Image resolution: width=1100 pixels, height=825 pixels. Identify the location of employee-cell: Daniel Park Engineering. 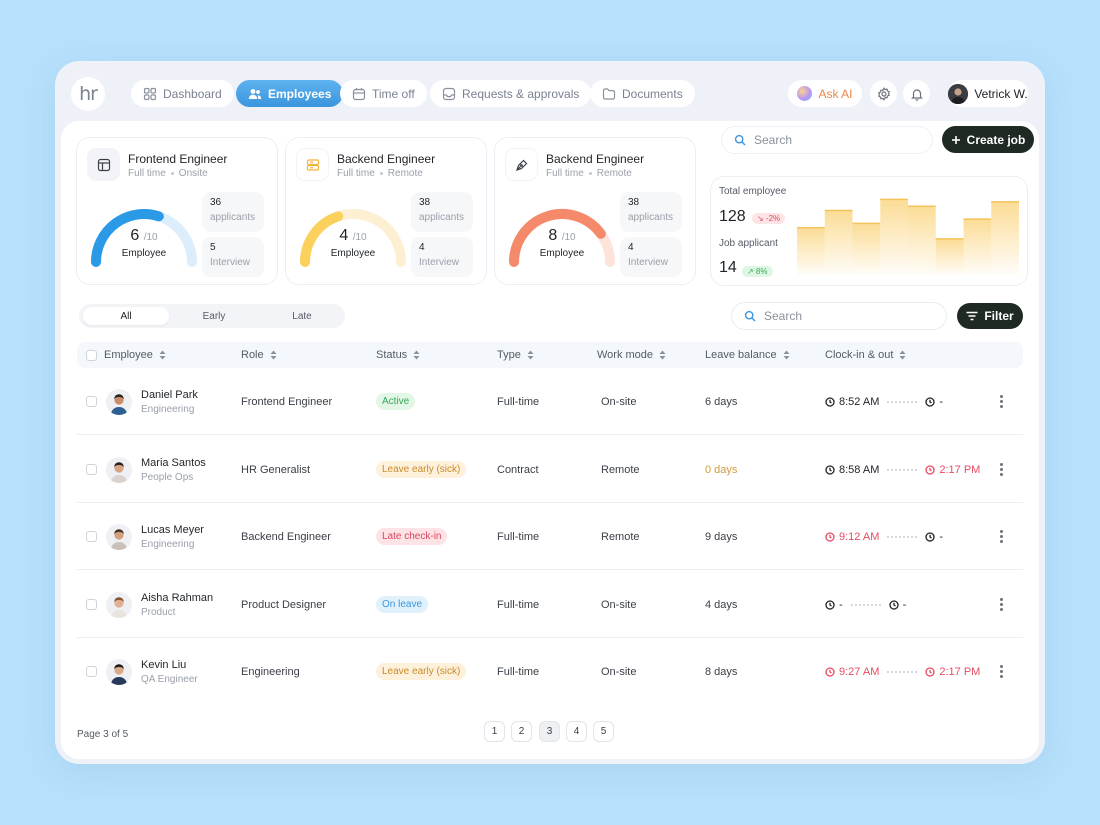
(152, 401).